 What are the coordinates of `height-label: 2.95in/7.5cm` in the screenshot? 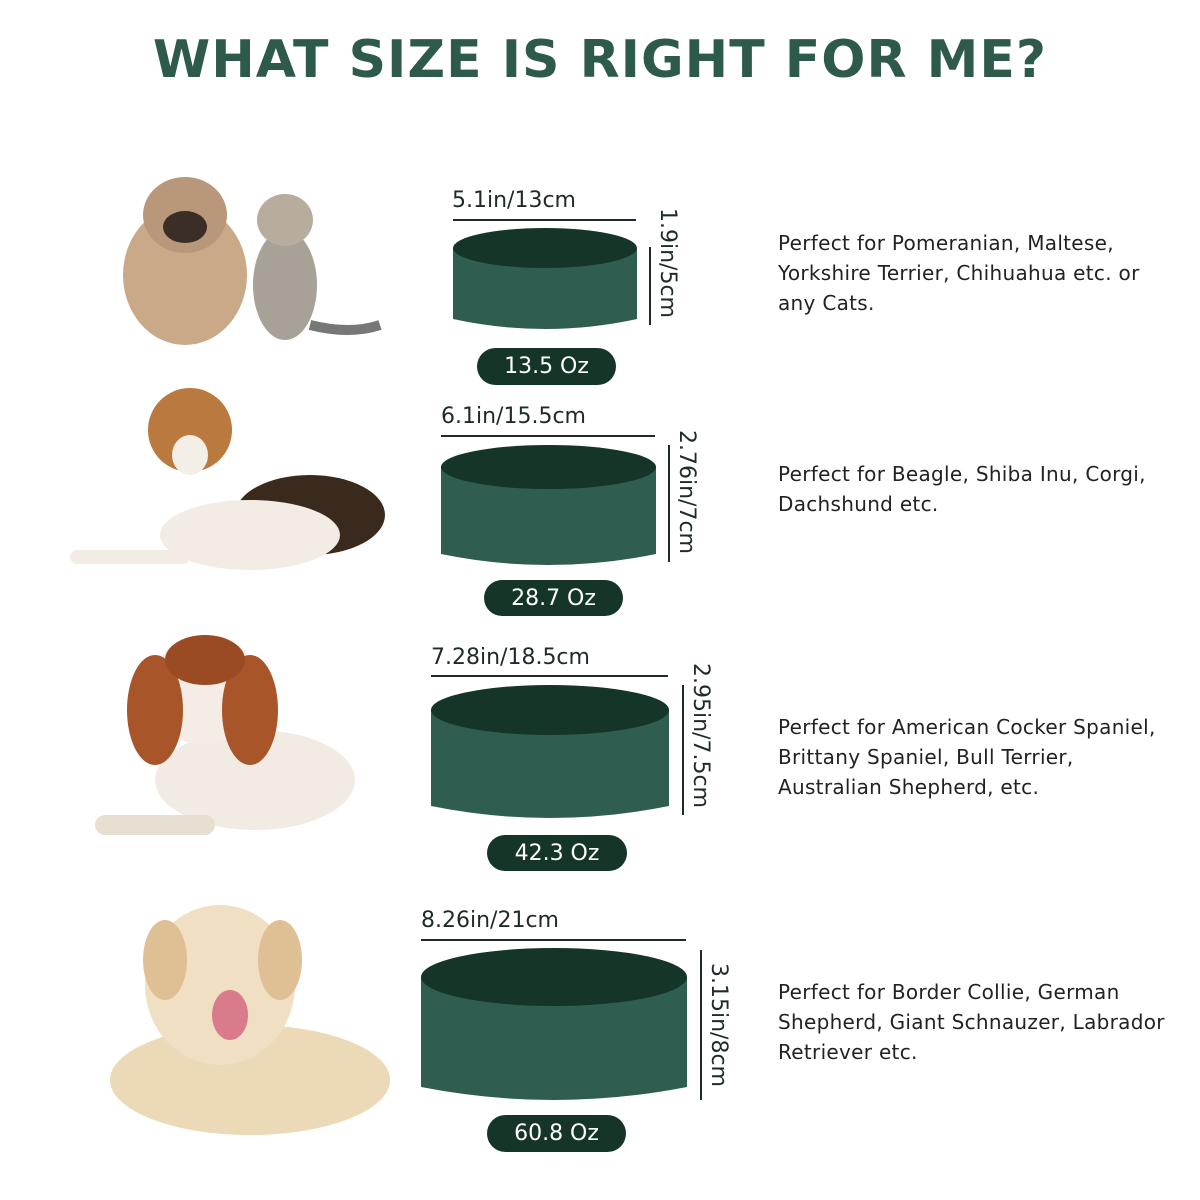 It's located at (700, 735).